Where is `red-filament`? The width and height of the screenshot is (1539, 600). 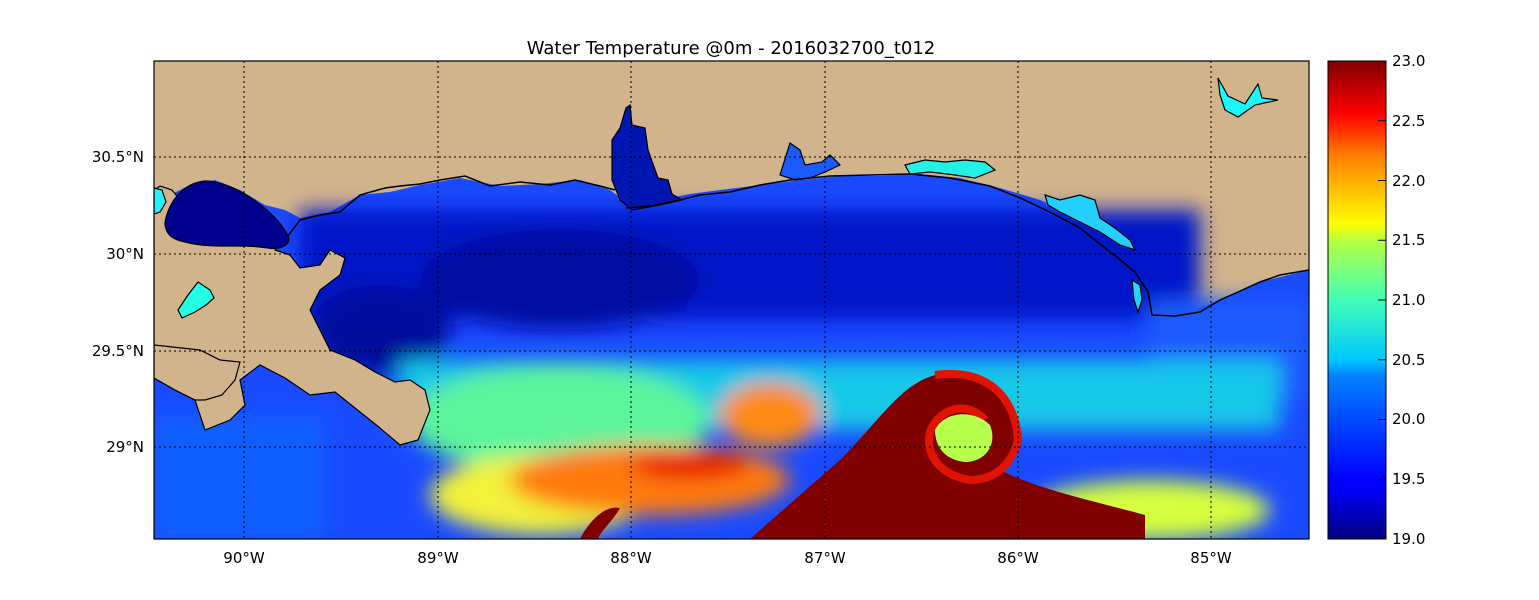
red-filament is located at coordinates (690, 465).